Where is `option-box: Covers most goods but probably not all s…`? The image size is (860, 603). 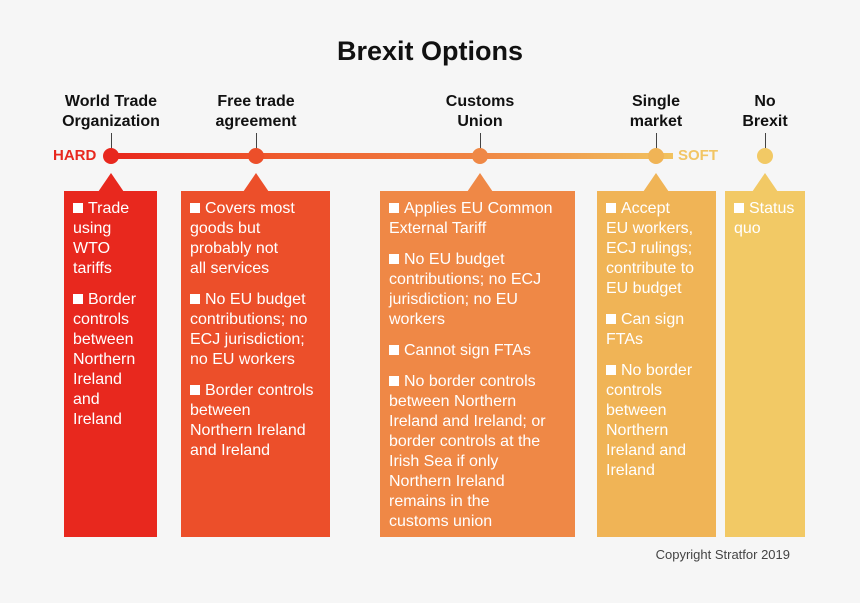 option-box: Covers most goods but probably not all s… is located at coordinates (255, 364).